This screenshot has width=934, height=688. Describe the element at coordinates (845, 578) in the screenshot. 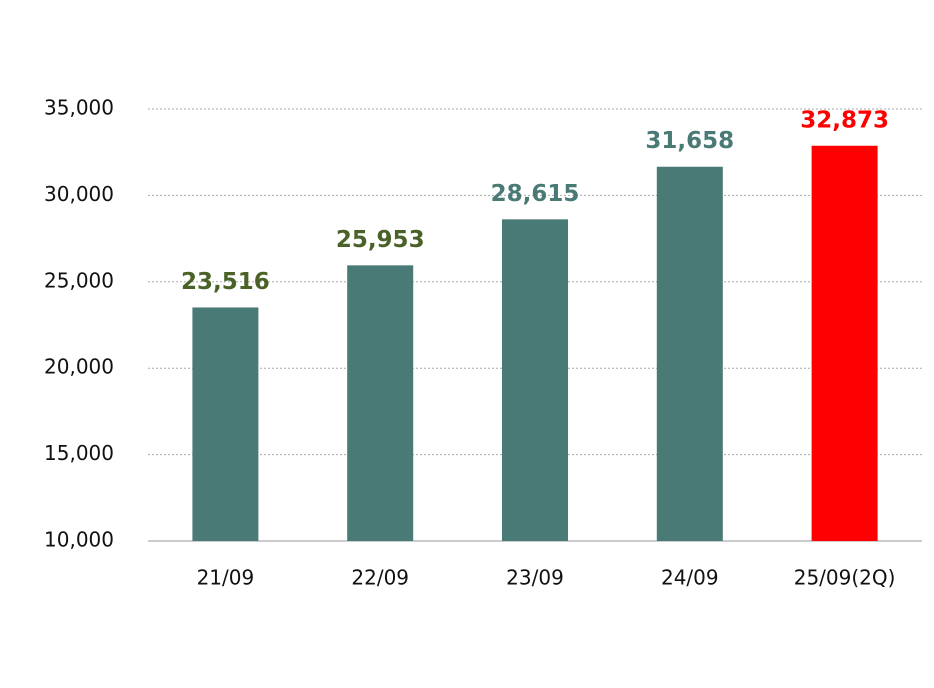

I see `x-tick-label: 25/09(2Q)` at that location.